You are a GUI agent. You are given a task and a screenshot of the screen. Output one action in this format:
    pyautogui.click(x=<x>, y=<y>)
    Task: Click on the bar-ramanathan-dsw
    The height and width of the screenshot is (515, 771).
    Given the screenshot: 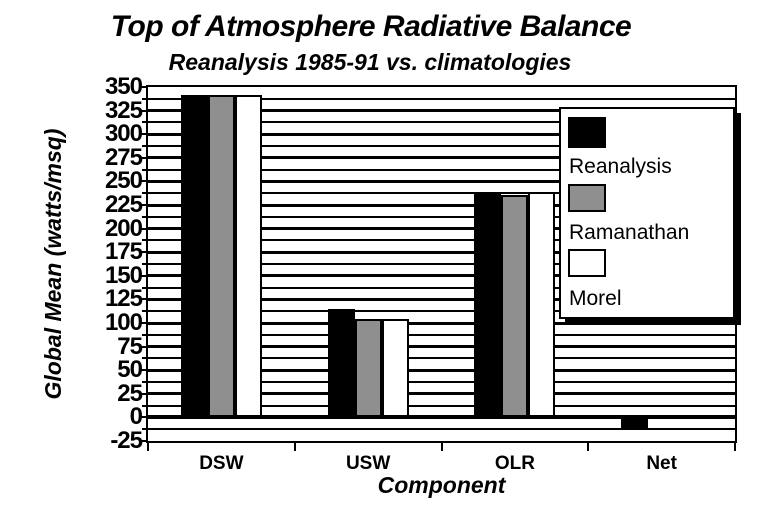 What is the action you would take?
    pyautogui.click(x=221, y=256)
    